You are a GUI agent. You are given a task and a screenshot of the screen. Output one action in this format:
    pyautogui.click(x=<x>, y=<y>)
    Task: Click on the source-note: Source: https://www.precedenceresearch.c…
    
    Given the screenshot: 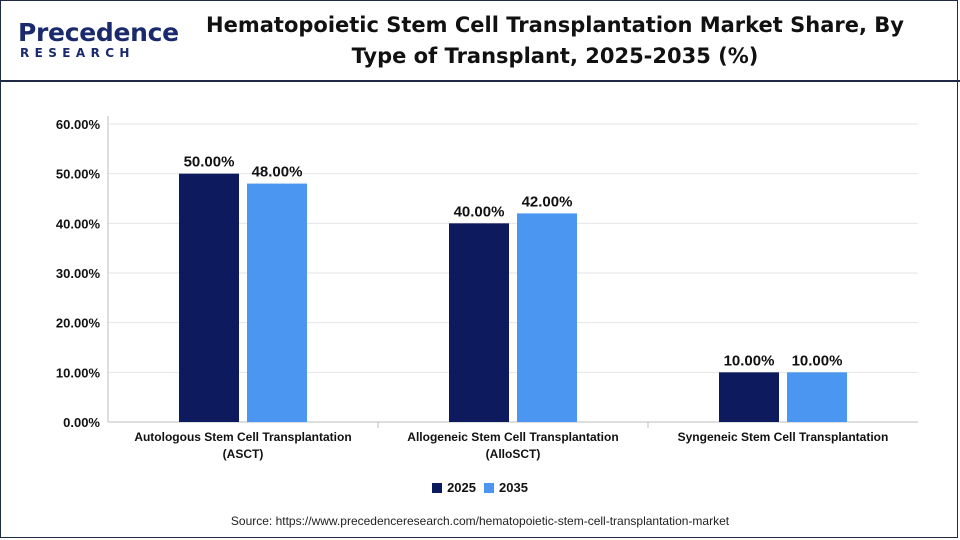 What is the action you would take?
    pyautogui.click(x=480, y=521)
    